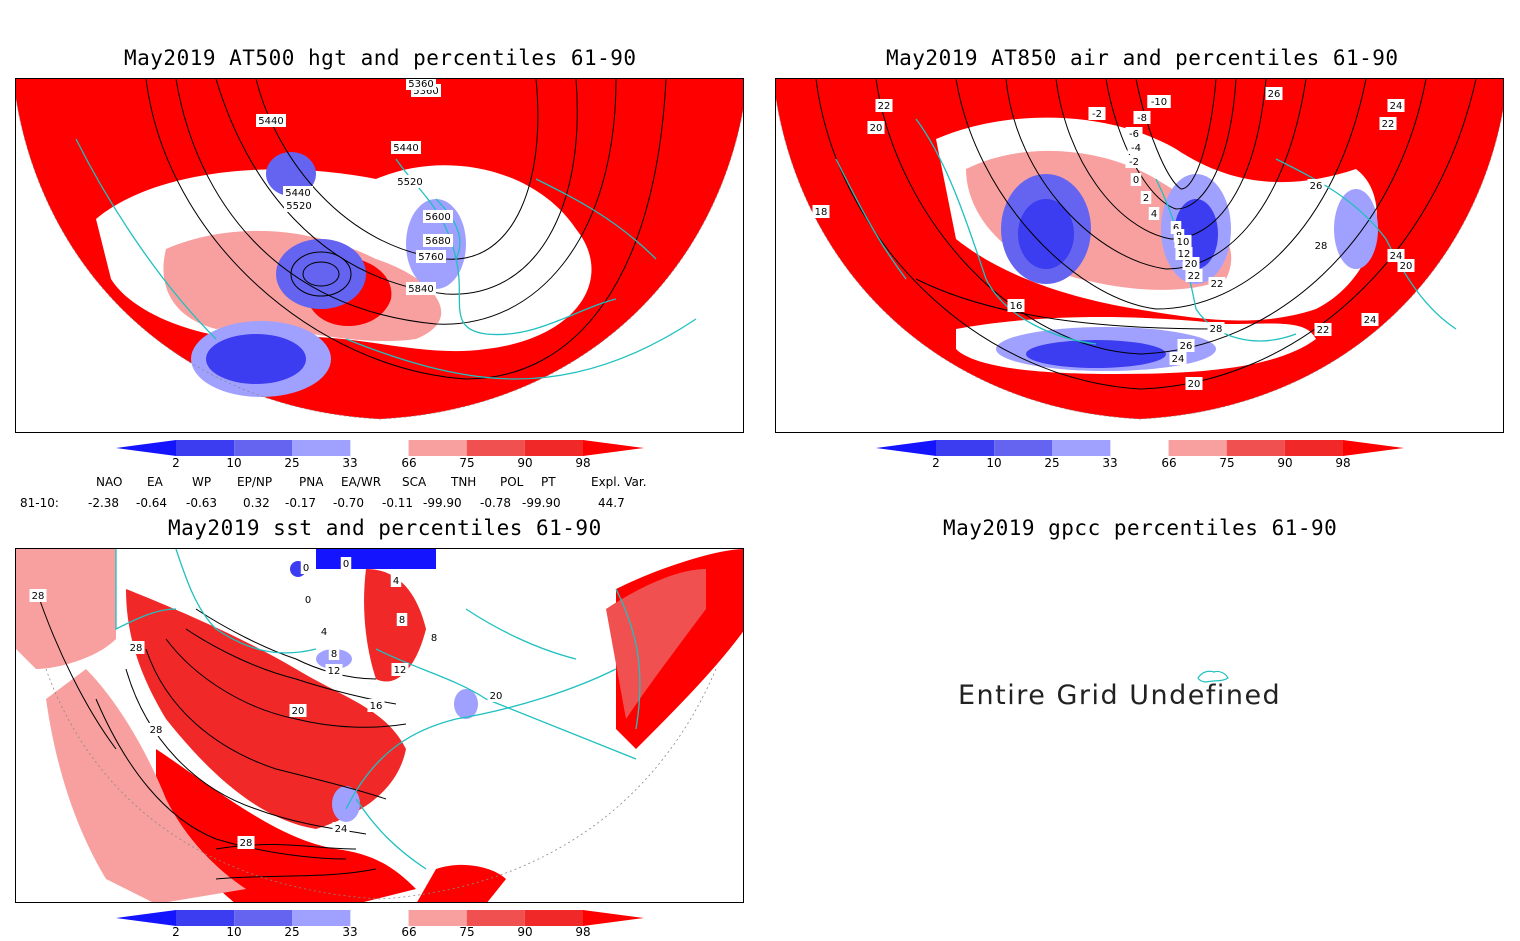 The image size is (1520, 941). I want to click on cbar1-label: 2, so click(176, 463).